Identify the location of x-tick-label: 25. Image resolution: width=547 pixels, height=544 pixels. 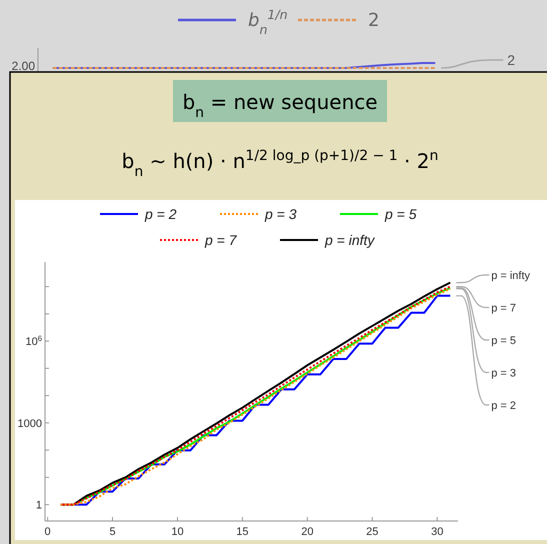
(372, 532).